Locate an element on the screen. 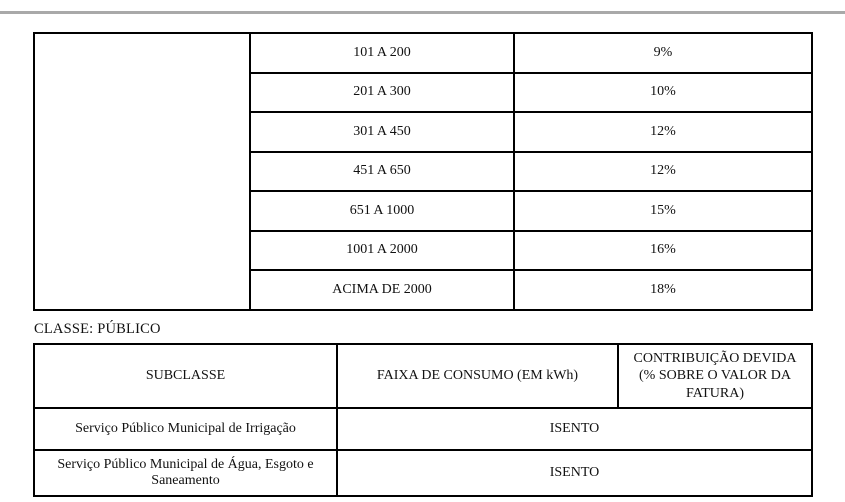 The width and height of the screenshot is (845, 502). tier-percent-cell: 16% is located at coordinates (663, 250).